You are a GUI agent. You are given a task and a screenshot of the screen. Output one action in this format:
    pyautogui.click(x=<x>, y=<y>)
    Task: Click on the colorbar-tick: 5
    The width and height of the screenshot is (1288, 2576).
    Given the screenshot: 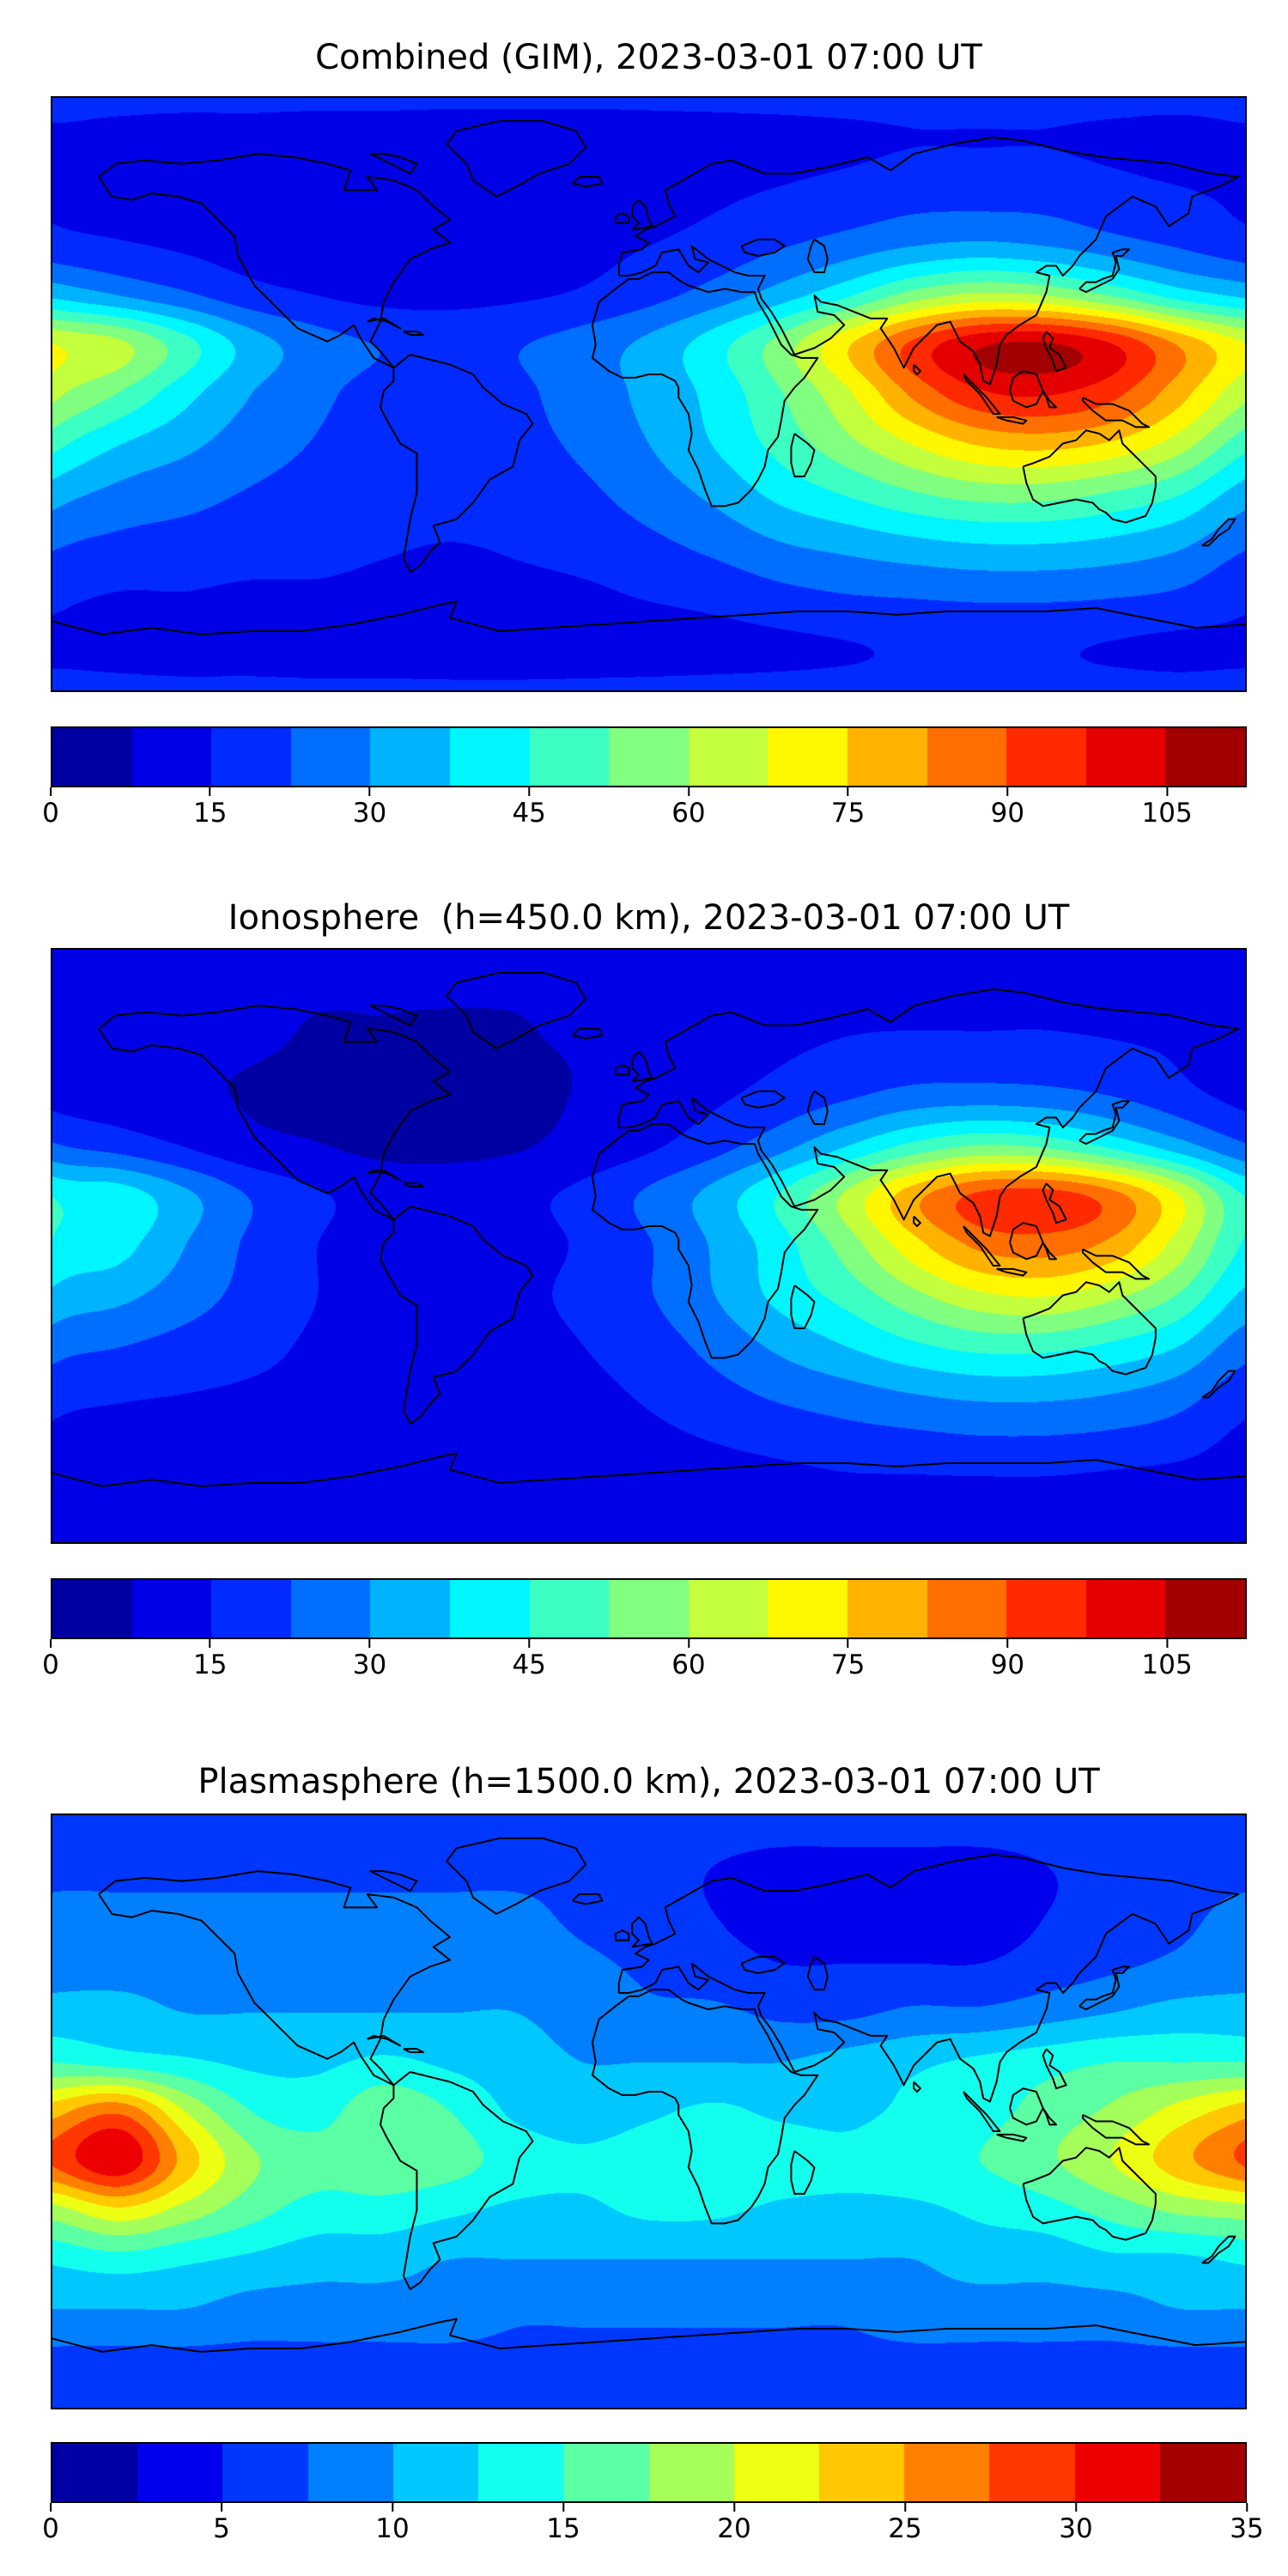 What is the action you would take?
    pyautogui.click(x=221, y=2523)
    